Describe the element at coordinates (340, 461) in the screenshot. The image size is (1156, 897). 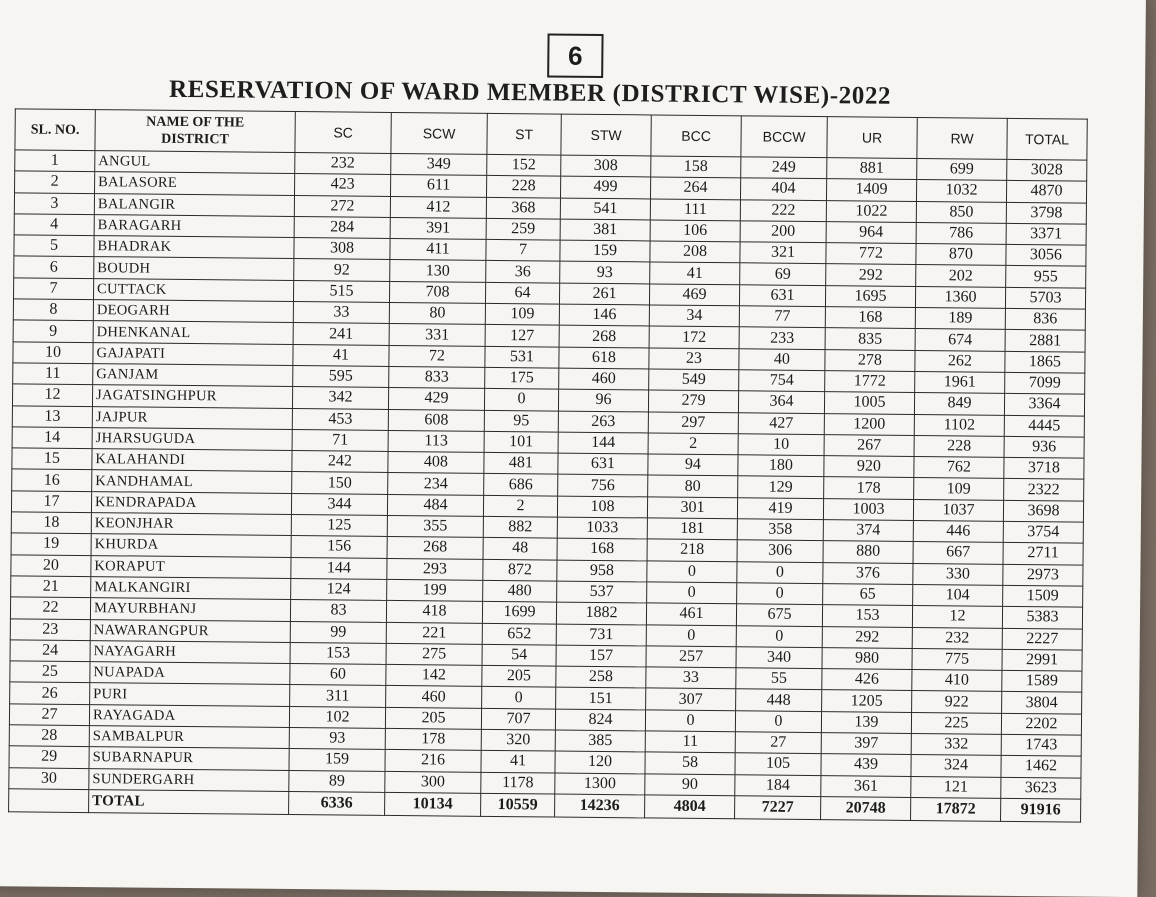
I see `cell-sc: 242` at that location.